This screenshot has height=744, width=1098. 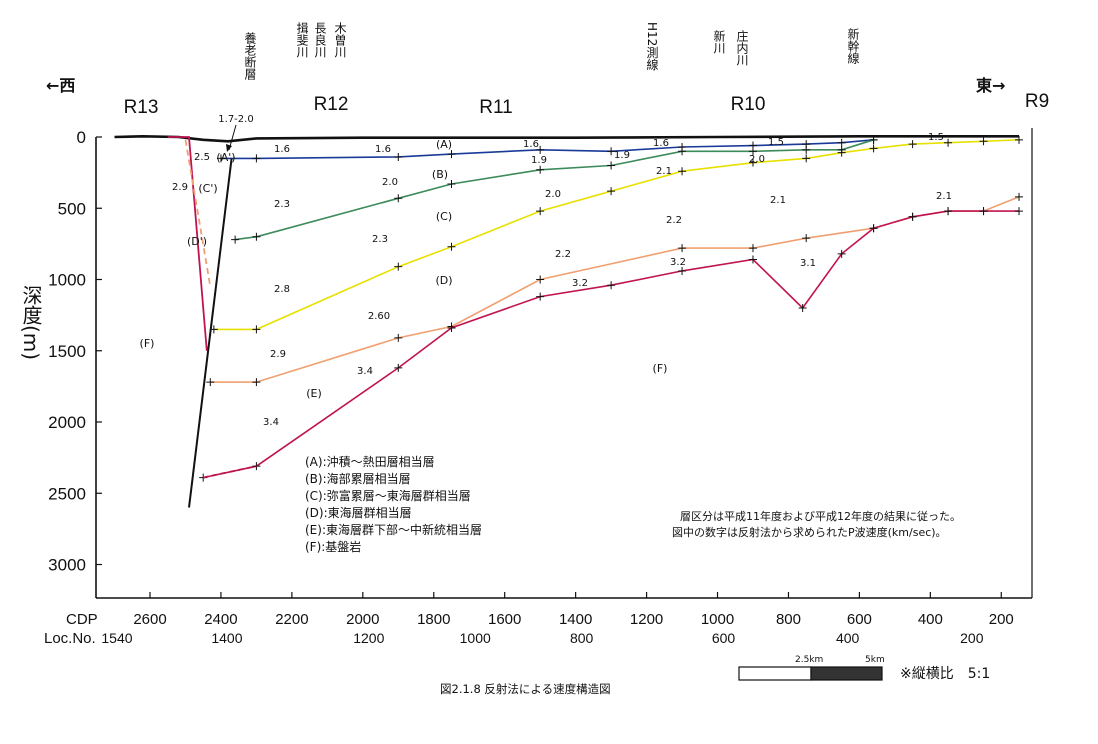 I want to click on y-tick-label: 2500, so click(x=67, y=493).